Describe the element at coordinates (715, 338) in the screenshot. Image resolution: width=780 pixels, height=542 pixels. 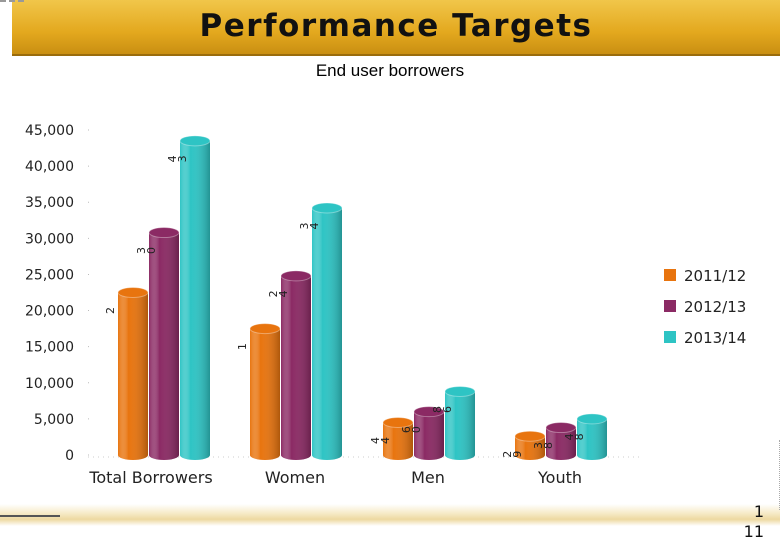
I see `legend-label: 2013/14` at that location.